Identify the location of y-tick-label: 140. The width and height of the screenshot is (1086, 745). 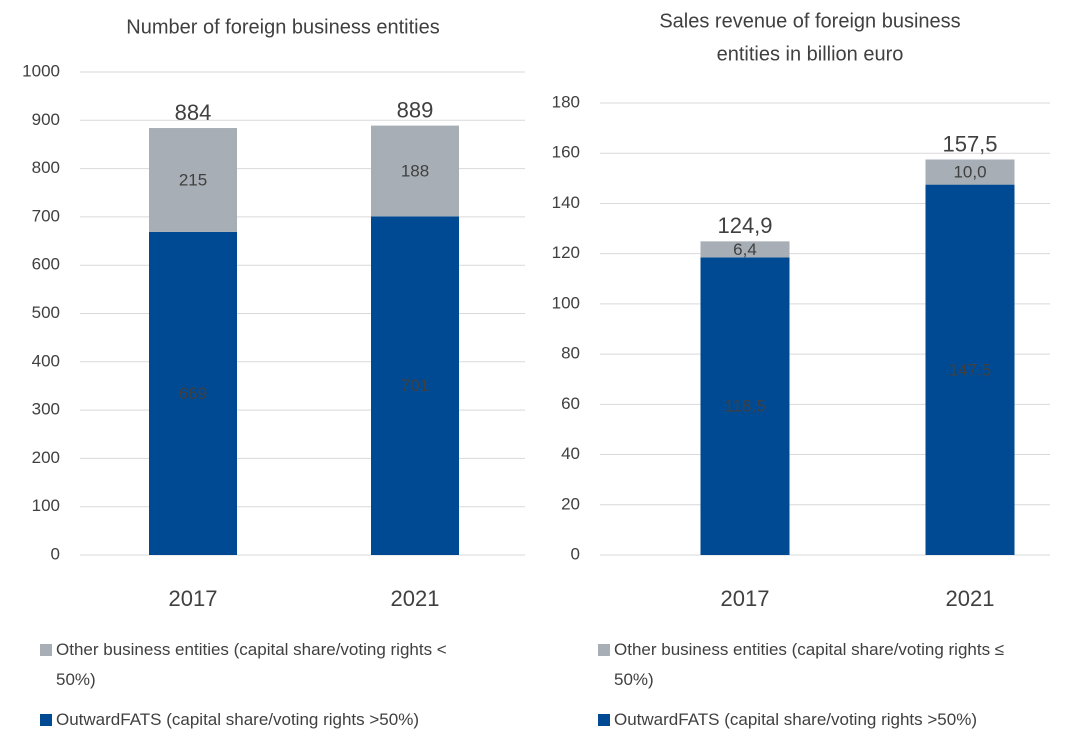
(566, 202).